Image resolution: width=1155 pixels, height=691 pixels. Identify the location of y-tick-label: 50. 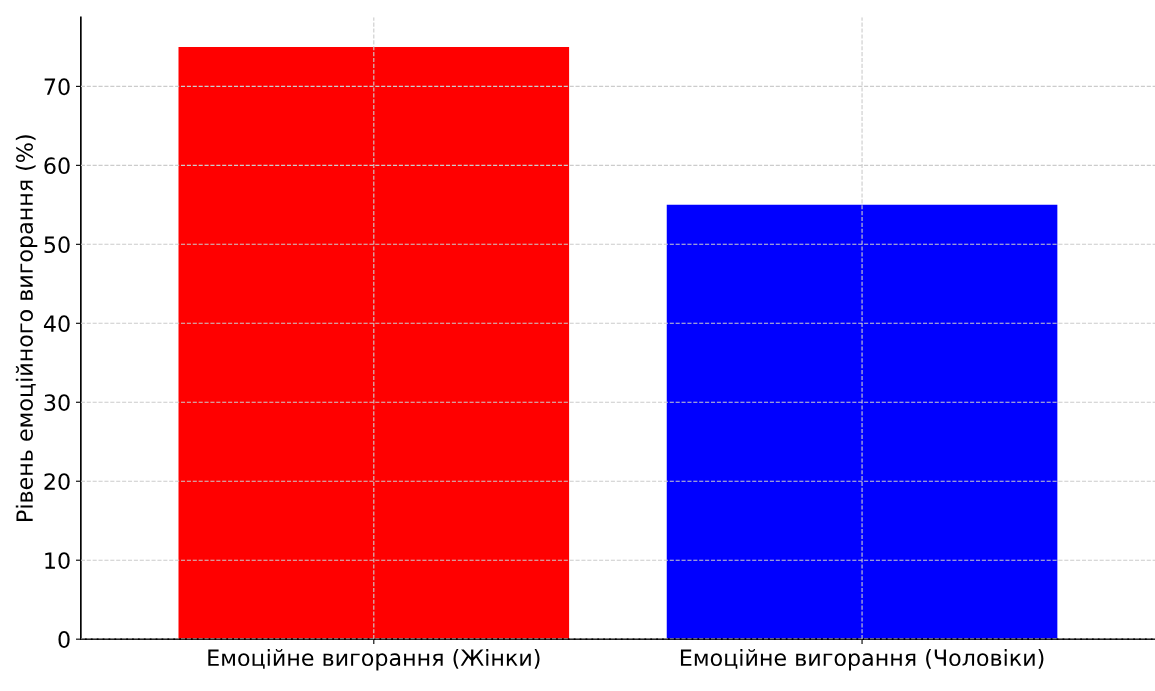
(57, 245).